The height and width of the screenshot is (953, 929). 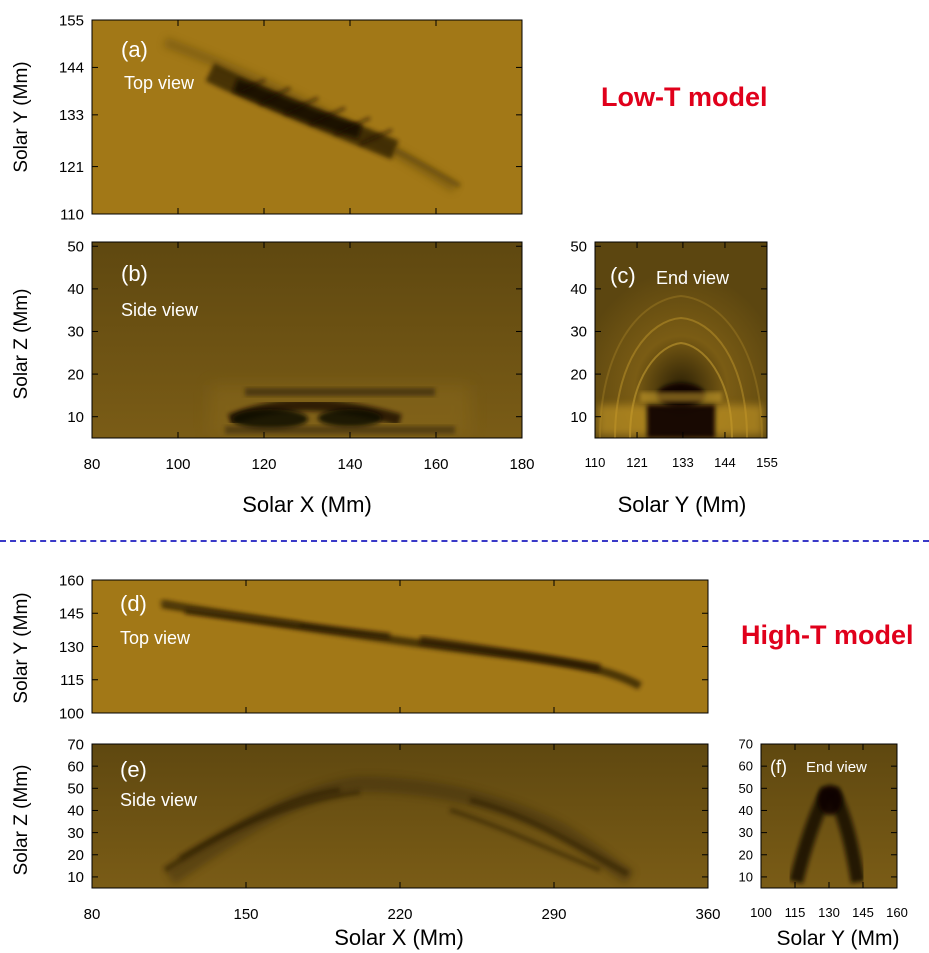 I want to click on panel-d-letter: (d), so click(x=133, y=603).